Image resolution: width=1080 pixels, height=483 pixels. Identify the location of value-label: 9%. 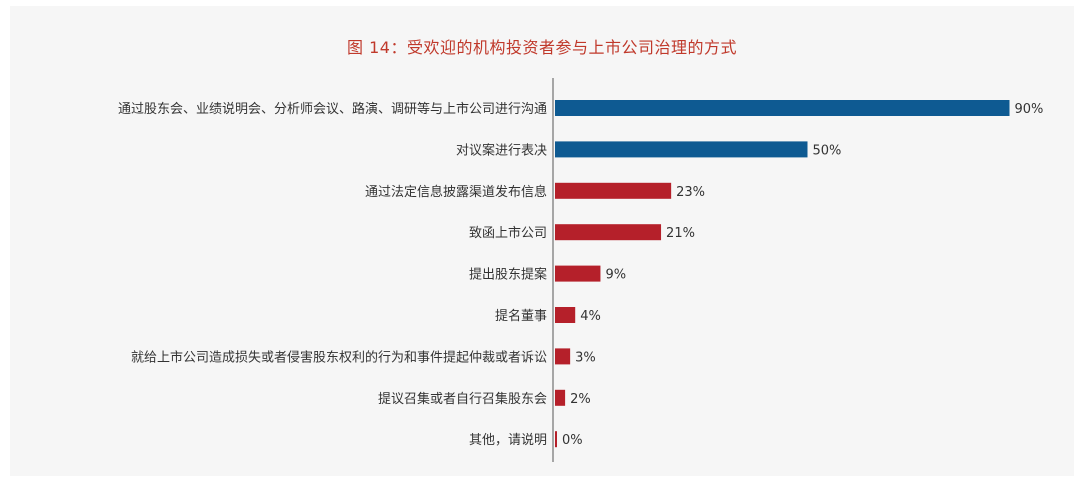
(615, 275).